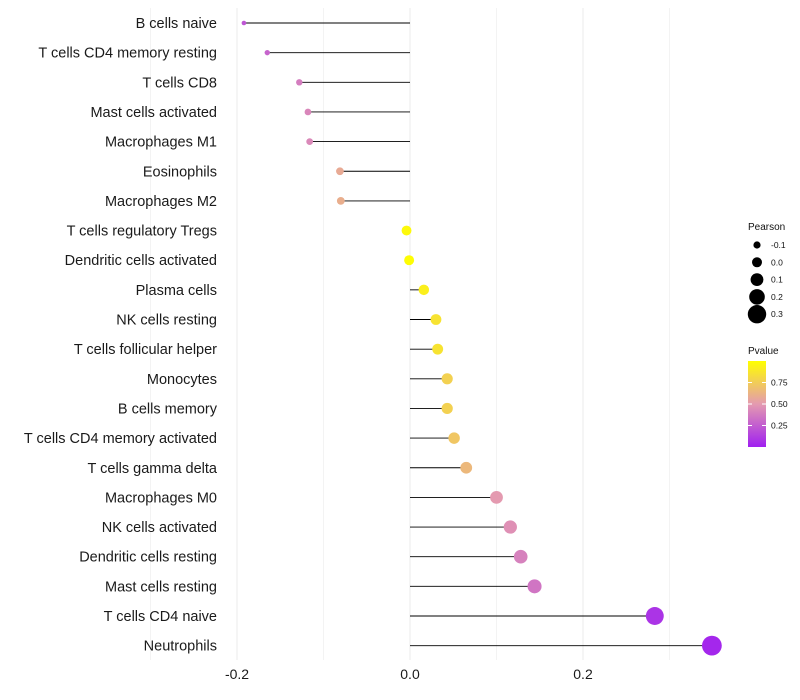  I want to click on category-label: T cells follicular helper, so click(145, 350).